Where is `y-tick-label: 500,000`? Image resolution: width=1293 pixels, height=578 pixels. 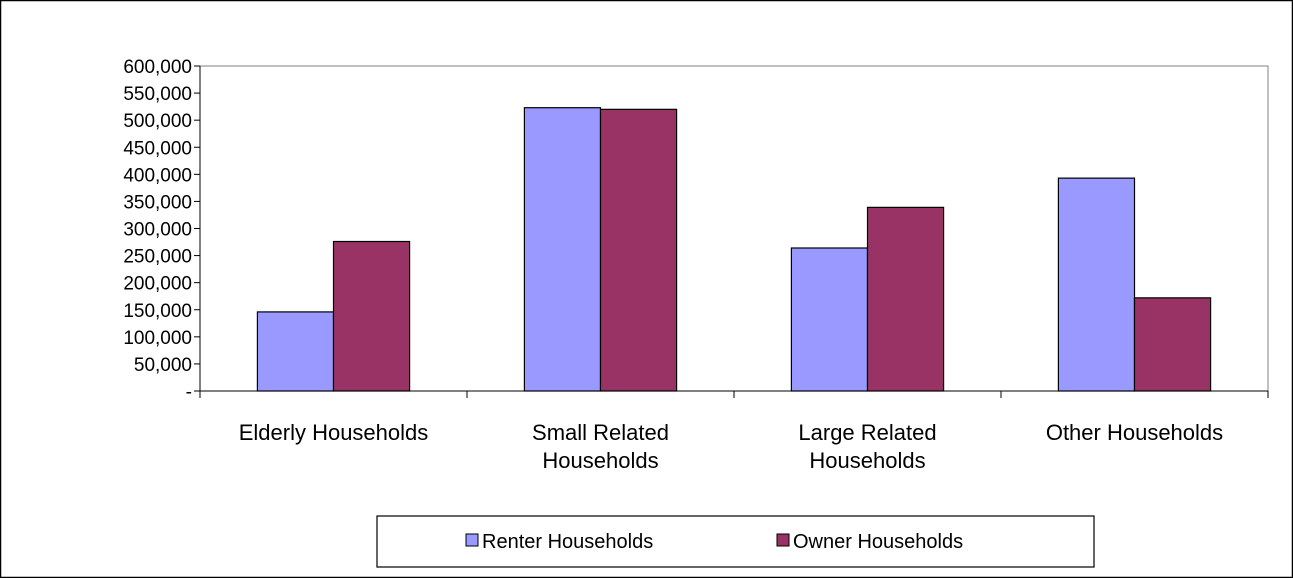 y-tick-label: 500,000 is located at coordinates (157, 121).